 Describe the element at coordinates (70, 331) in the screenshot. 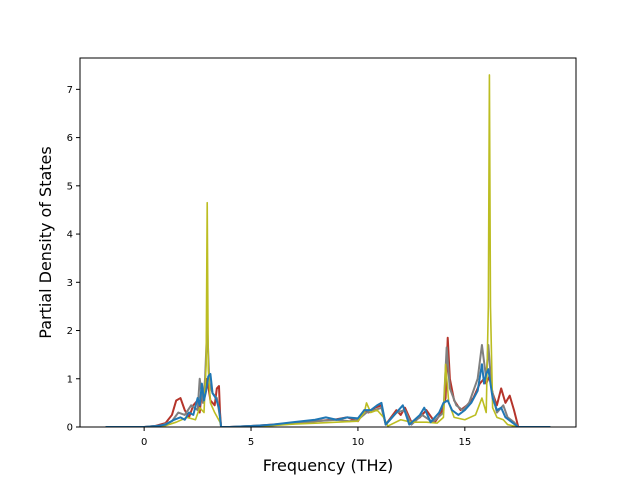

I see `y-tick-label: 2` at that location.